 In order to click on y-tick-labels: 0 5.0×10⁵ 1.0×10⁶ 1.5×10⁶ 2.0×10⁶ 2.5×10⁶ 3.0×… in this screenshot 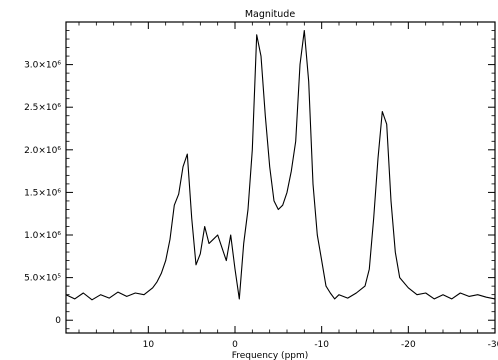, I will do `click(42, 194)`.